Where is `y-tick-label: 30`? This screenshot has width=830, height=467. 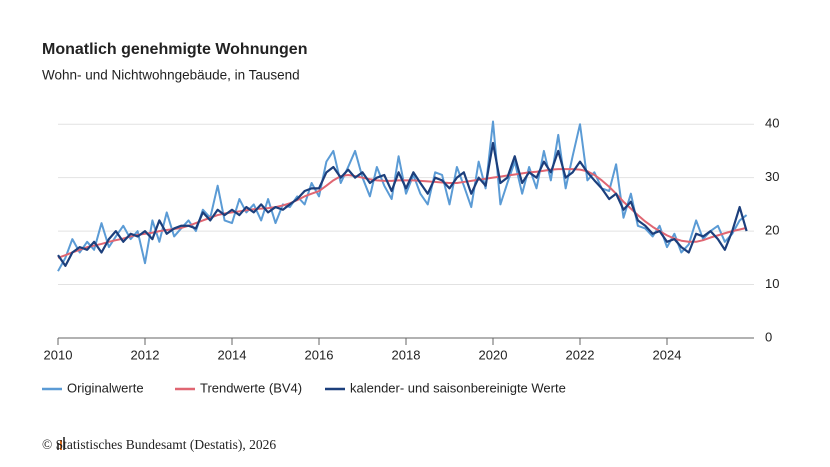
y-tick-label: 30 is located at coordinates (772, 176).